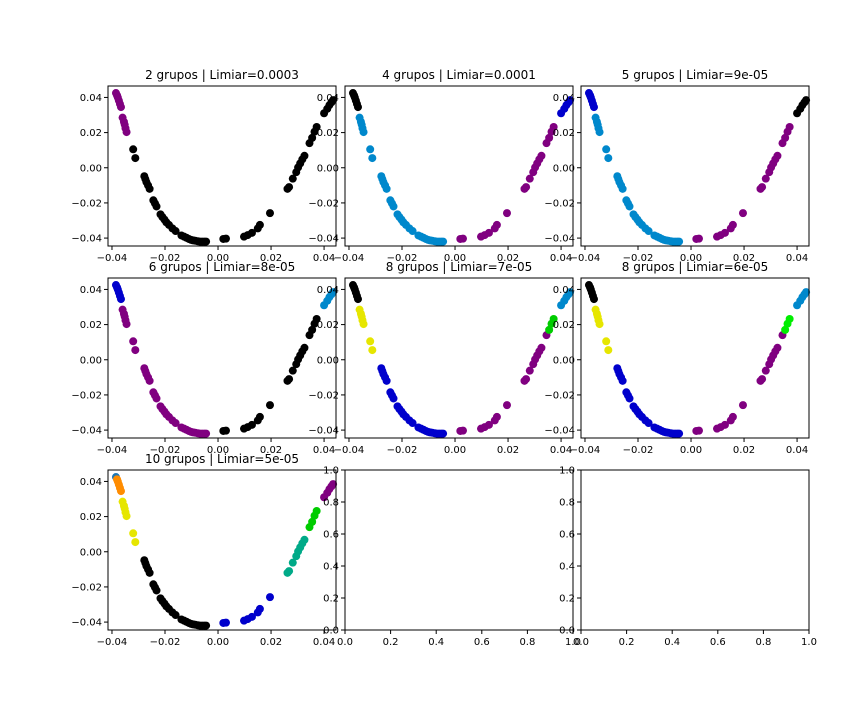  I want to click on y-tick-label: 0.4, so click(331, 567).